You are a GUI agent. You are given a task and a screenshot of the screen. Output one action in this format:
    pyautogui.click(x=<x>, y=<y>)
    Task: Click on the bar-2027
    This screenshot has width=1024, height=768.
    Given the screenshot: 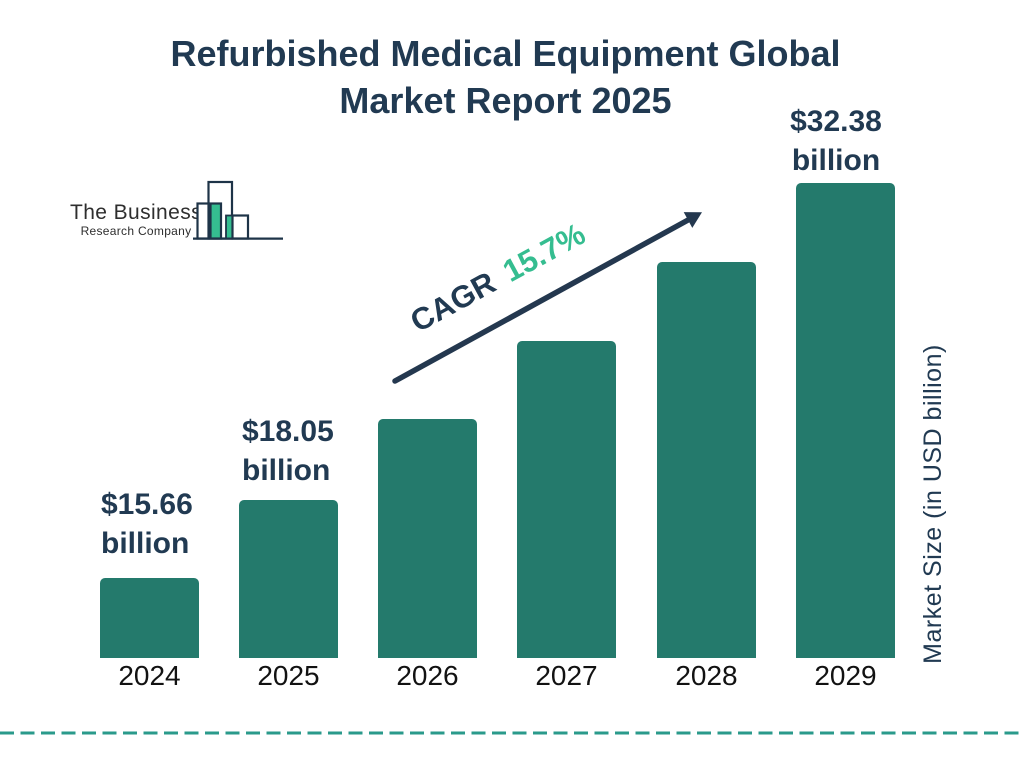 What is the action you would take?
    pyautogui.click(x=566, y=499)
    